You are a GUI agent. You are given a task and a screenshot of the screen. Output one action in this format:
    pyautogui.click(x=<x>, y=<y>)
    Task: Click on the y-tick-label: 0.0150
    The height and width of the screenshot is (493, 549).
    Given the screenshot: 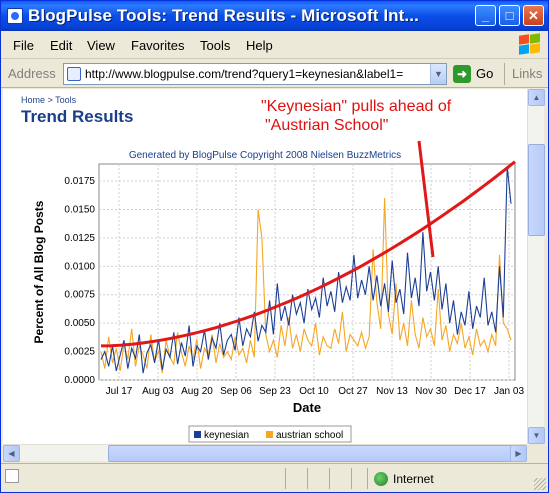 What is the action you would take?
    pyautogui.click(x=79, y=209)
    